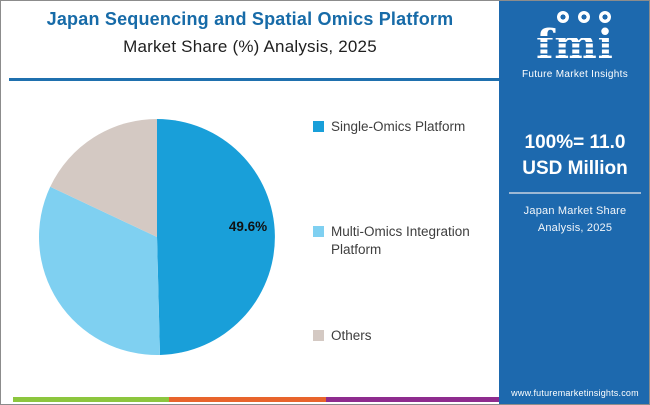 The image size is (650, 405). I want to click on legend-item-multi-omics: Multi-Omics Integration Platform, so click(403, 240).